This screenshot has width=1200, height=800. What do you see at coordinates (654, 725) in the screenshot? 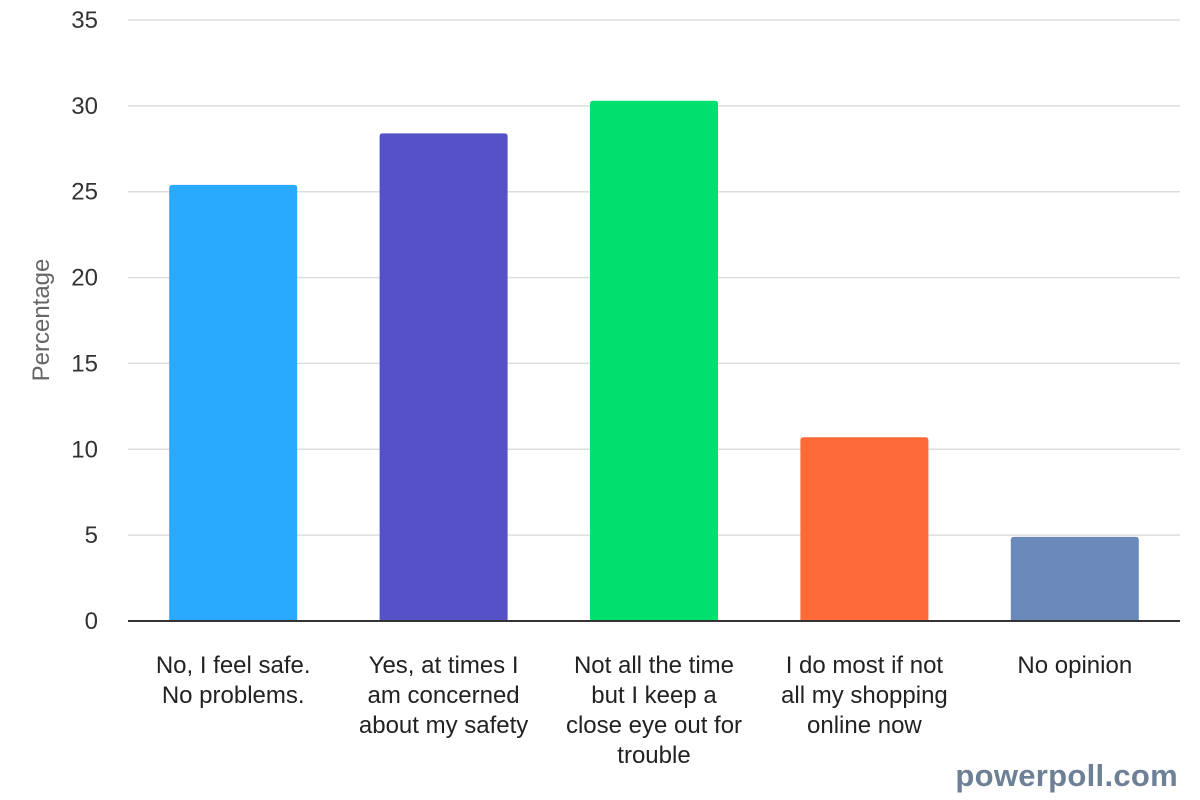
I see `category-label-line: close eye out for` at bounding box center [654, 725].